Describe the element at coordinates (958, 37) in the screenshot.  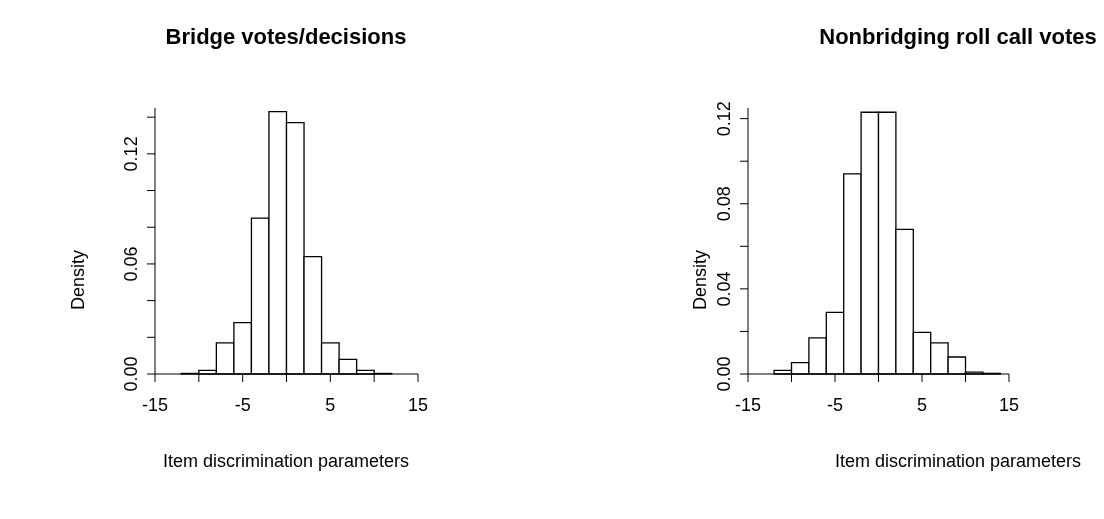
I see `chart-title: Nonbridging roll call votes` at that location.